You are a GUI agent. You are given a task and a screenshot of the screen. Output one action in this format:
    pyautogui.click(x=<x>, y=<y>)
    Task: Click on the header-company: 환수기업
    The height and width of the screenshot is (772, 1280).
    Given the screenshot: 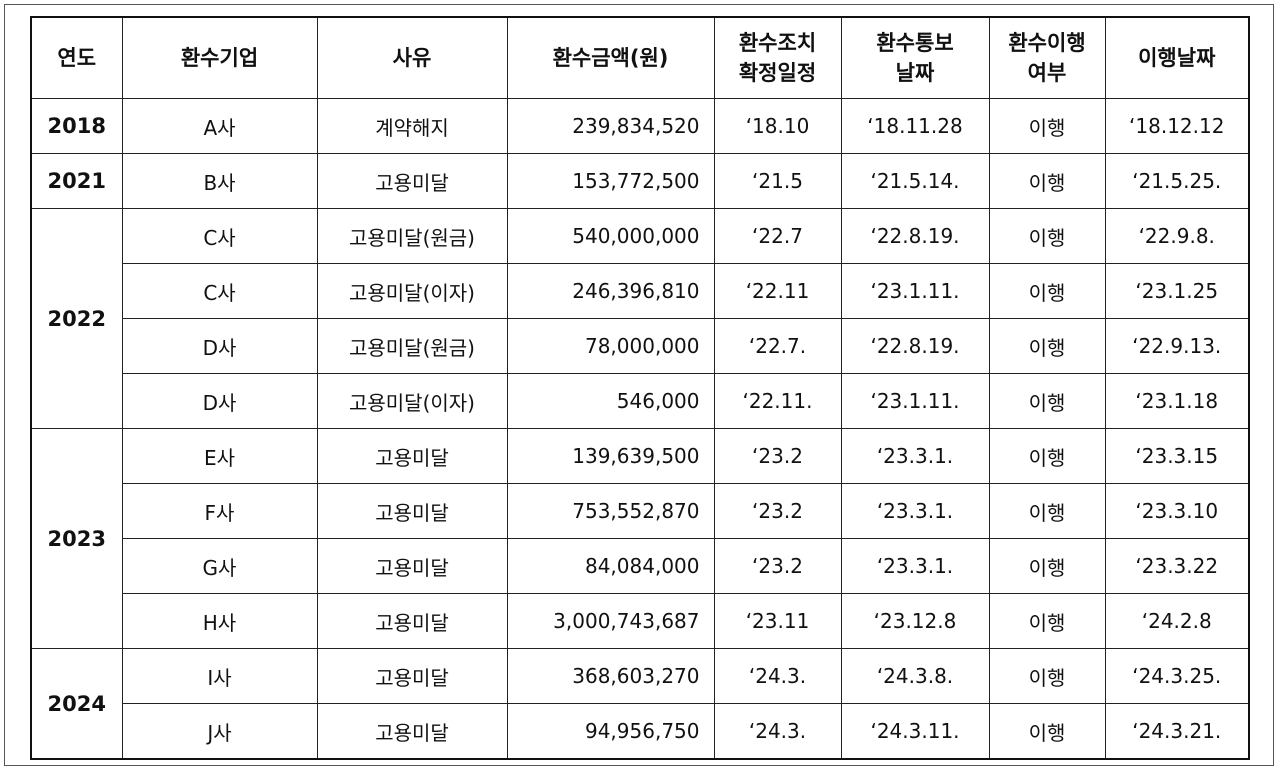 What is the action you would take?
    pyautogui.click(x=219, y=57)
    